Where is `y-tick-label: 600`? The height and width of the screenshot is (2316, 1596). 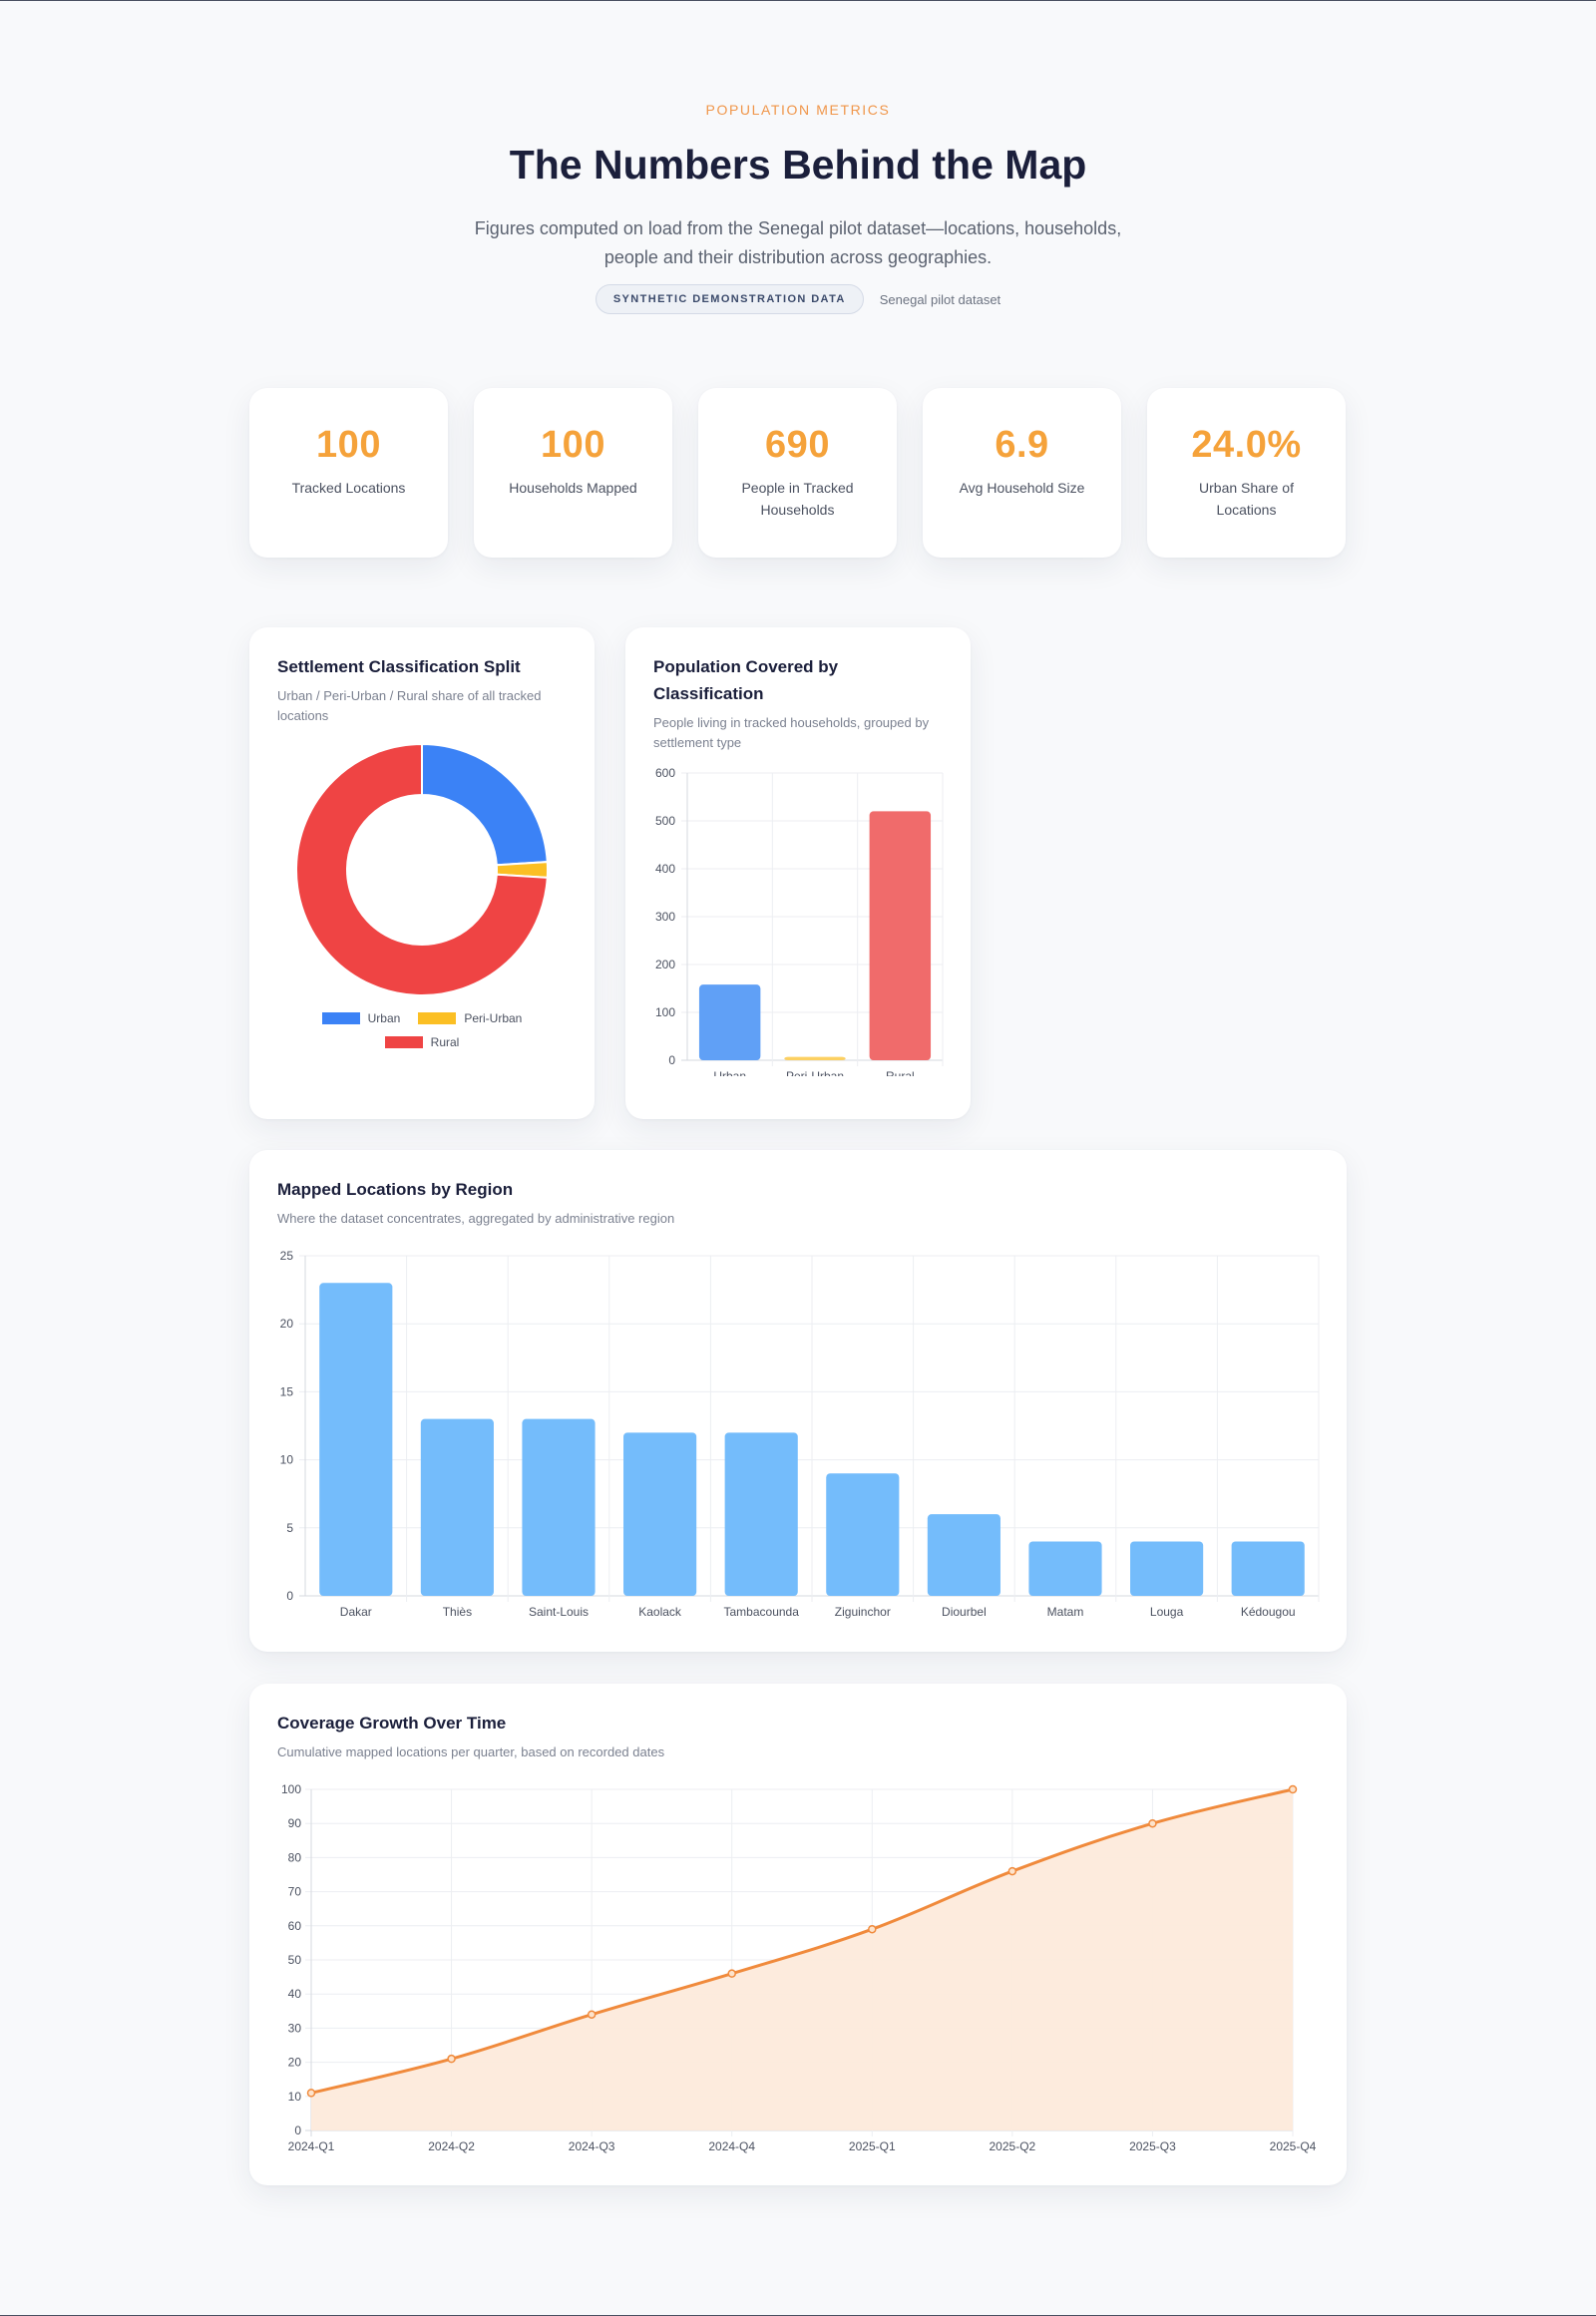 y-tick-label: 600 is located at coordinates (665, 774).